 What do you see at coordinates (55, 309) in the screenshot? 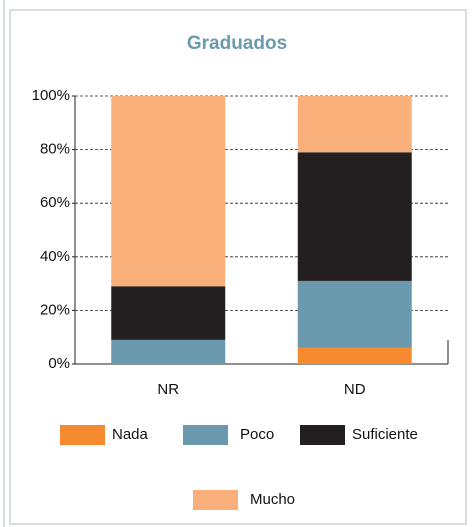
I see `y-tick-label: 20%` at bounding box center [55, 309].